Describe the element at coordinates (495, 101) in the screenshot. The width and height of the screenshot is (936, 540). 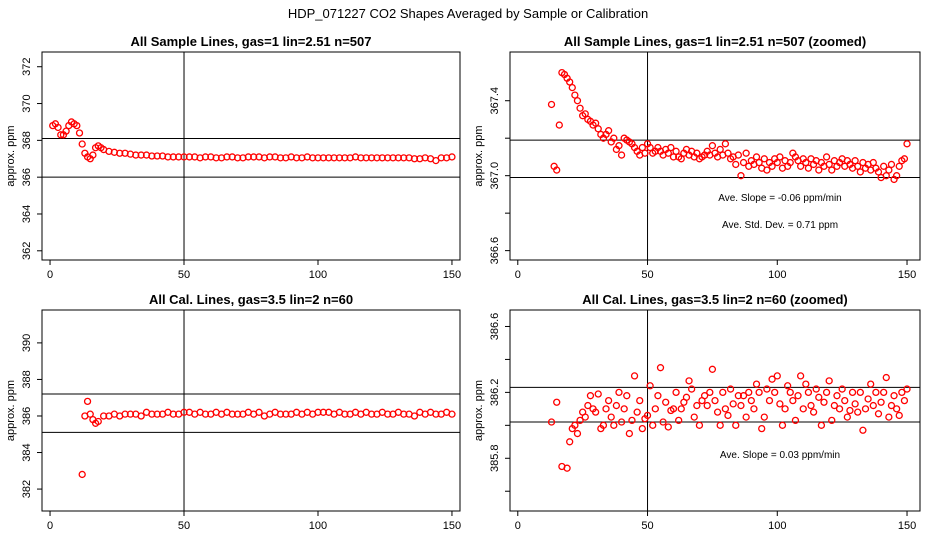
I see `y-tick-label: 367.4` at that location.